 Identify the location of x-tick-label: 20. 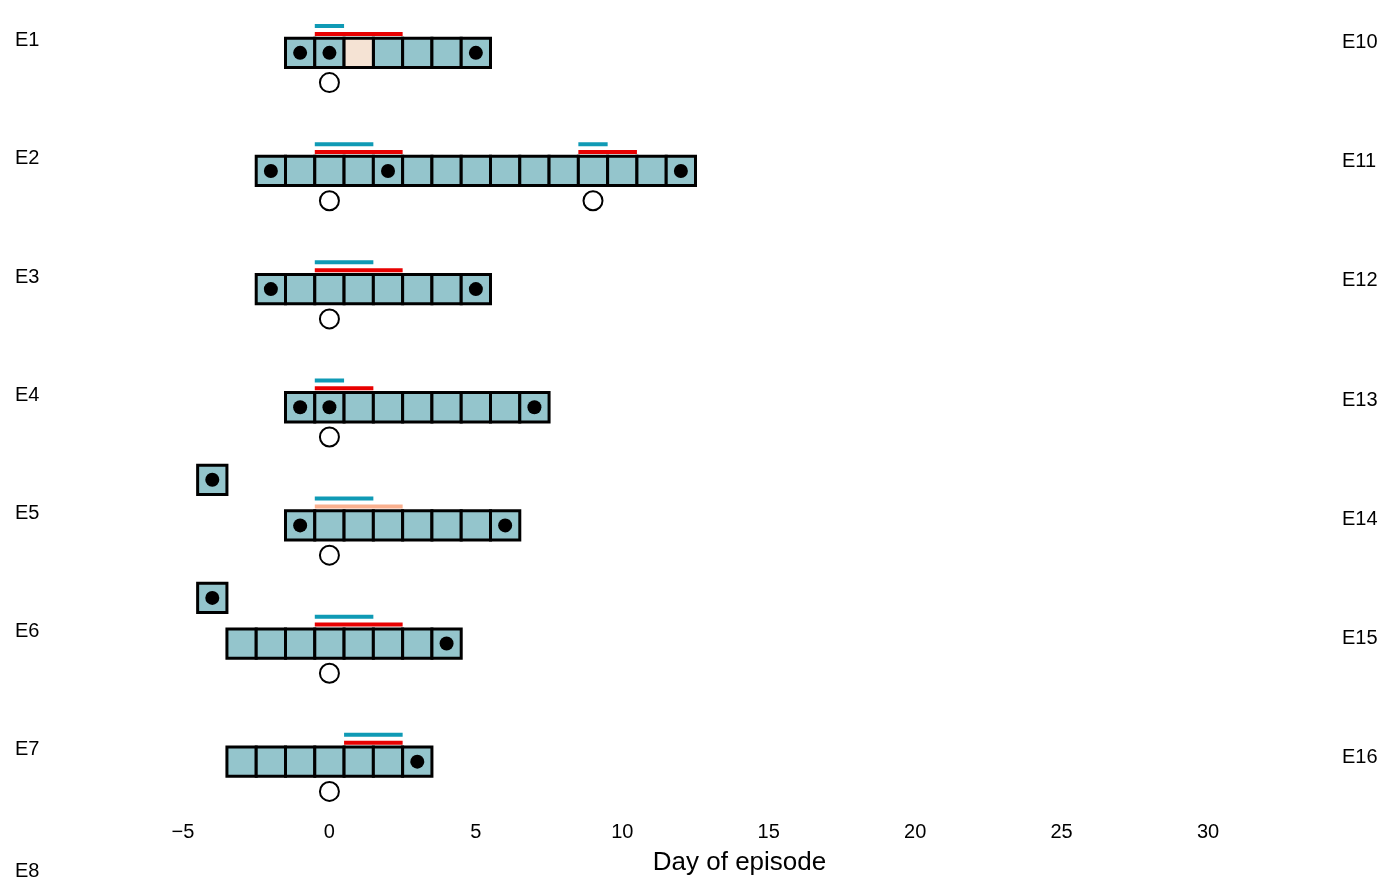
(915, 830).